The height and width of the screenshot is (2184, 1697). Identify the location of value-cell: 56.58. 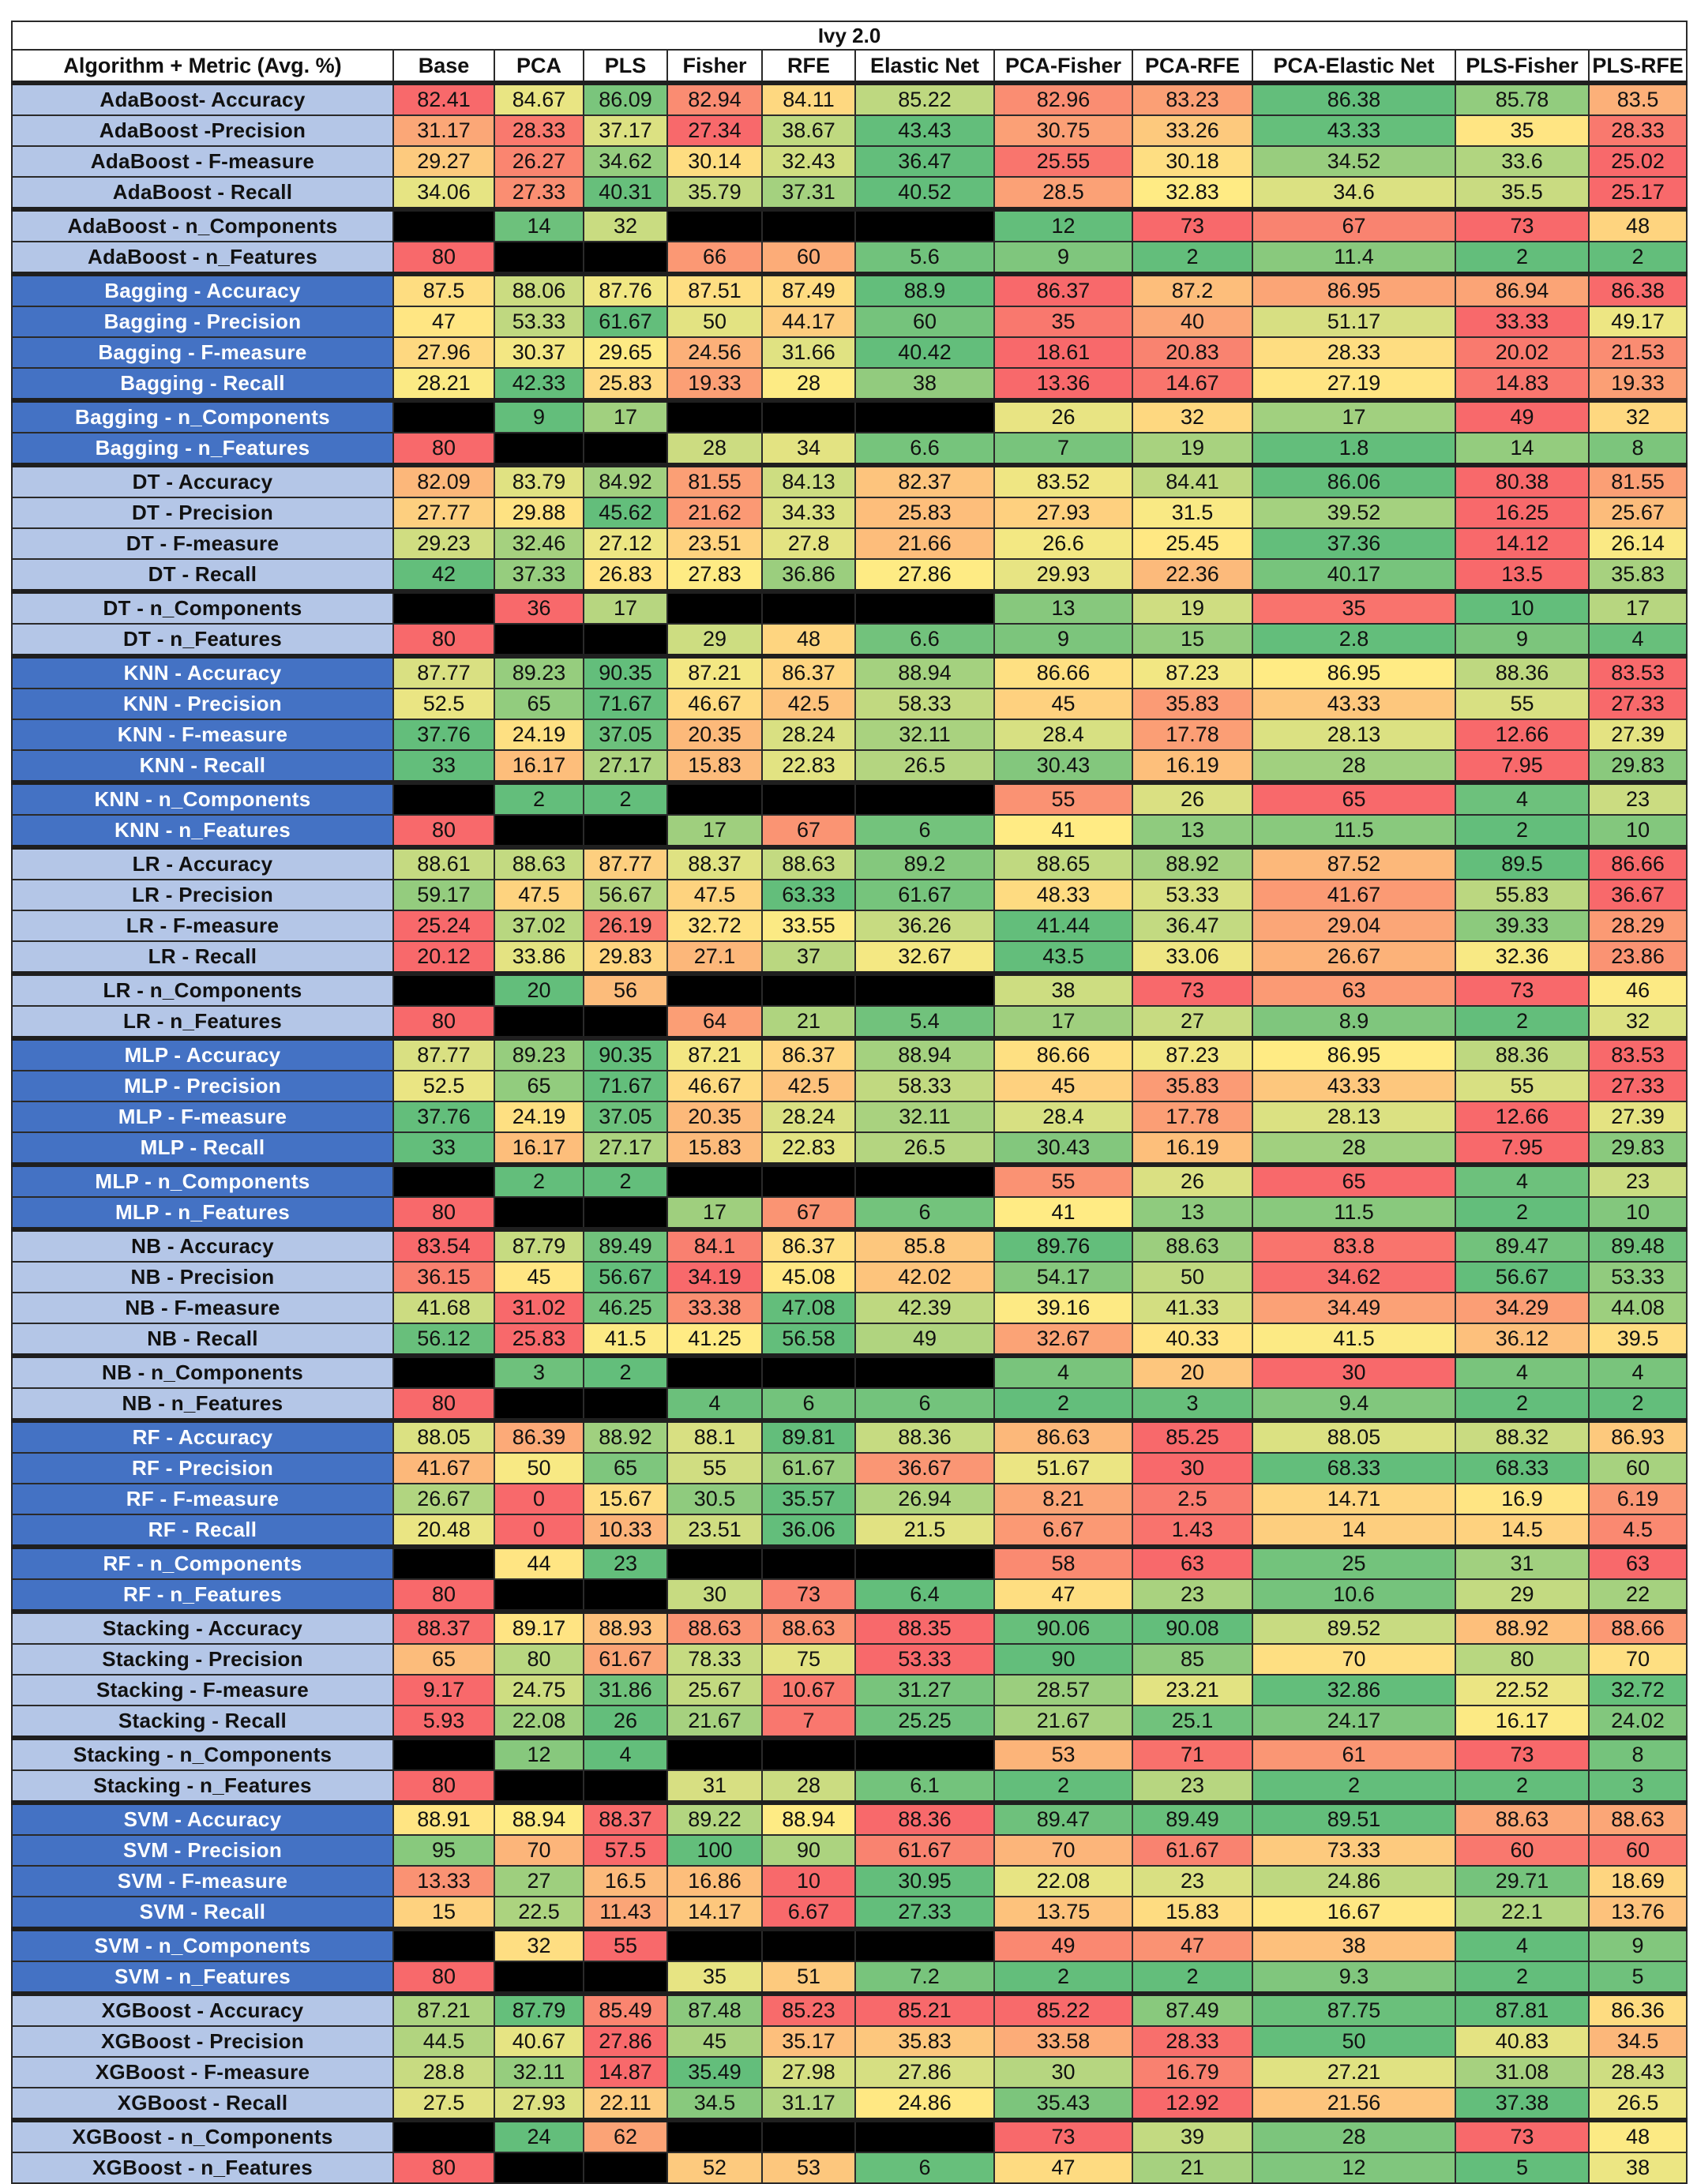
(808, 1340).